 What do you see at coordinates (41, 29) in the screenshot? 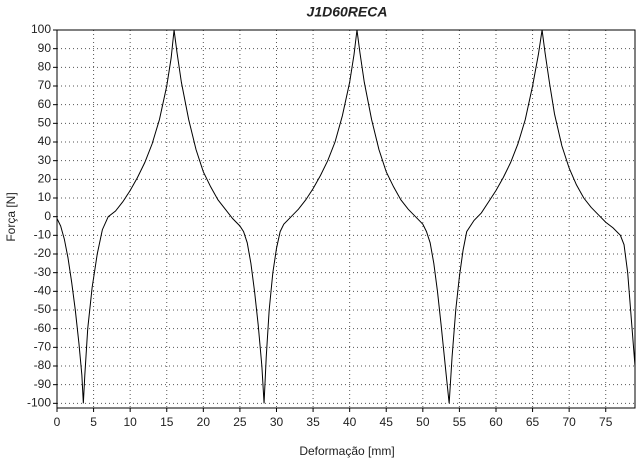
I see `y-tick-label: 100` at bounding box center [41, 29].